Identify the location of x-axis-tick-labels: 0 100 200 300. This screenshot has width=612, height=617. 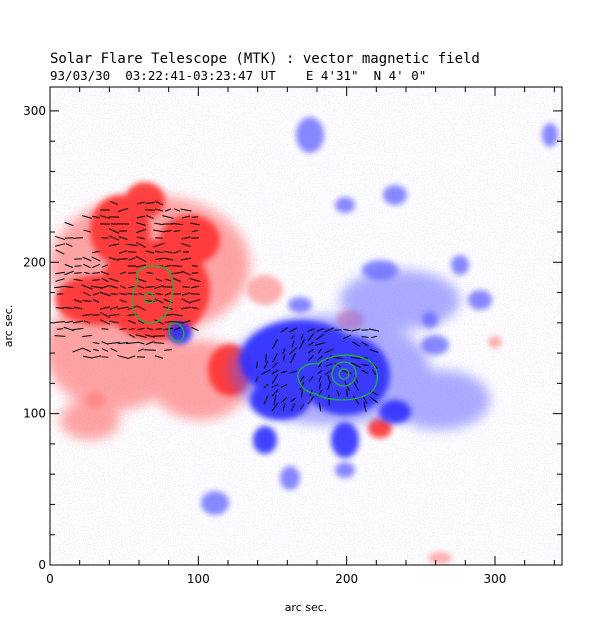
(276, 579).